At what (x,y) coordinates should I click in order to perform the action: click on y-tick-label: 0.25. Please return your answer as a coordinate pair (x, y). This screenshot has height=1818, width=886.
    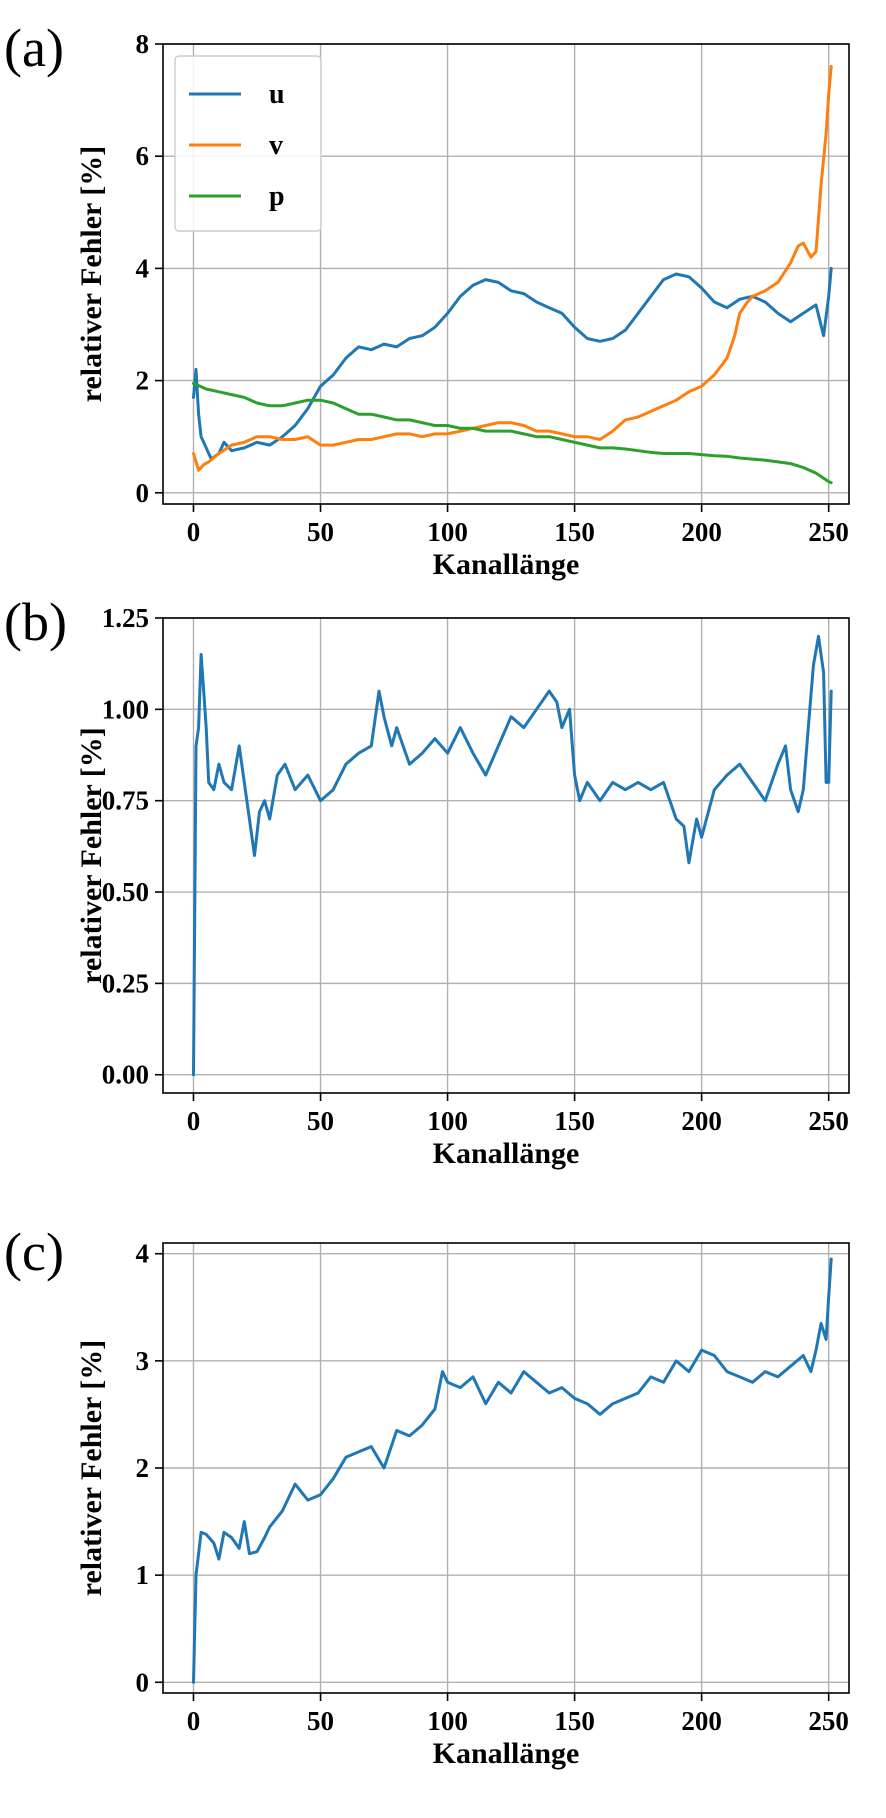
    Looking at the image, I should click on (125, 983).